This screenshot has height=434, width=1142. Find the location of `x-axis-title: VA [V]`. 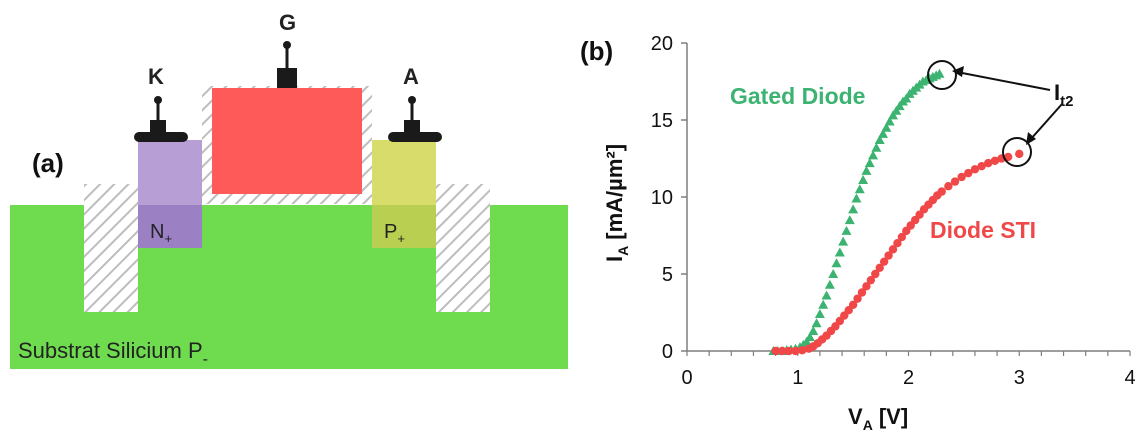

x-axis-title: VA [V] is located at coordinates (878, 418).